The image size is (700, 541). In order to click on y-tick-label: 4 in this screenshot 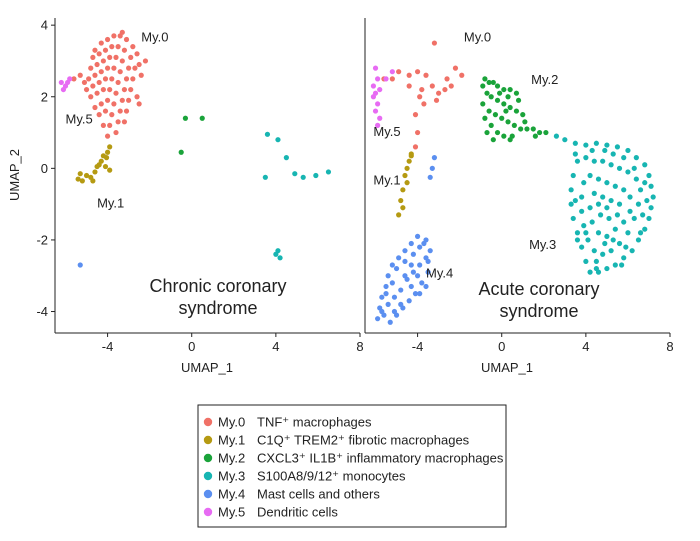, I will do `click(44, 25)`.